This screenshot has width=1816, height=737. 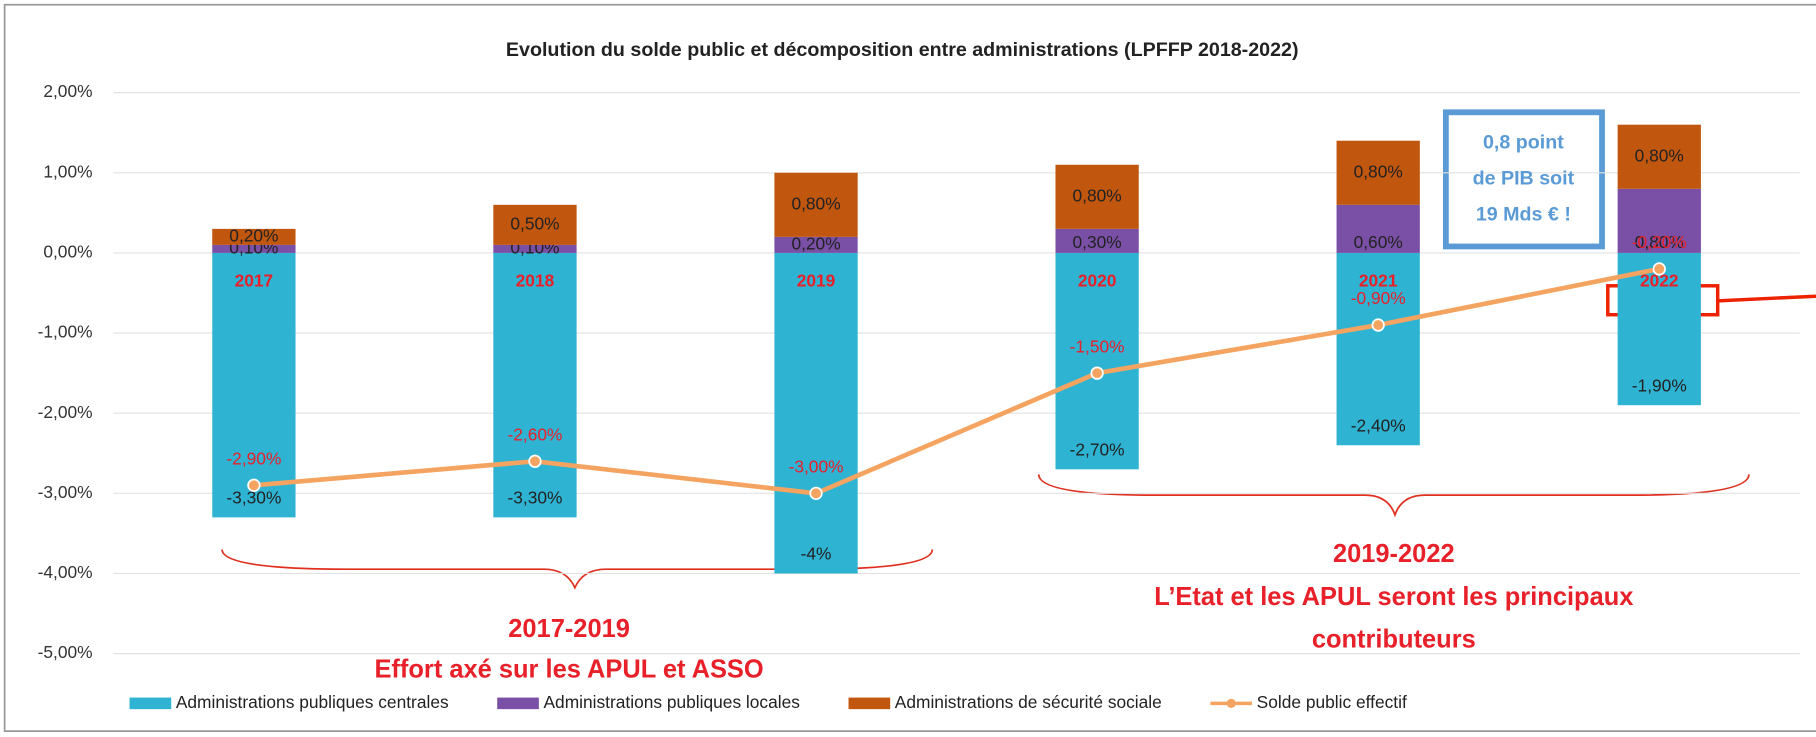 What do you see at coordinates (67, 91) in the screenshot?
I see `y-tick-label: 2,00%` at bounding box center [67, 91].